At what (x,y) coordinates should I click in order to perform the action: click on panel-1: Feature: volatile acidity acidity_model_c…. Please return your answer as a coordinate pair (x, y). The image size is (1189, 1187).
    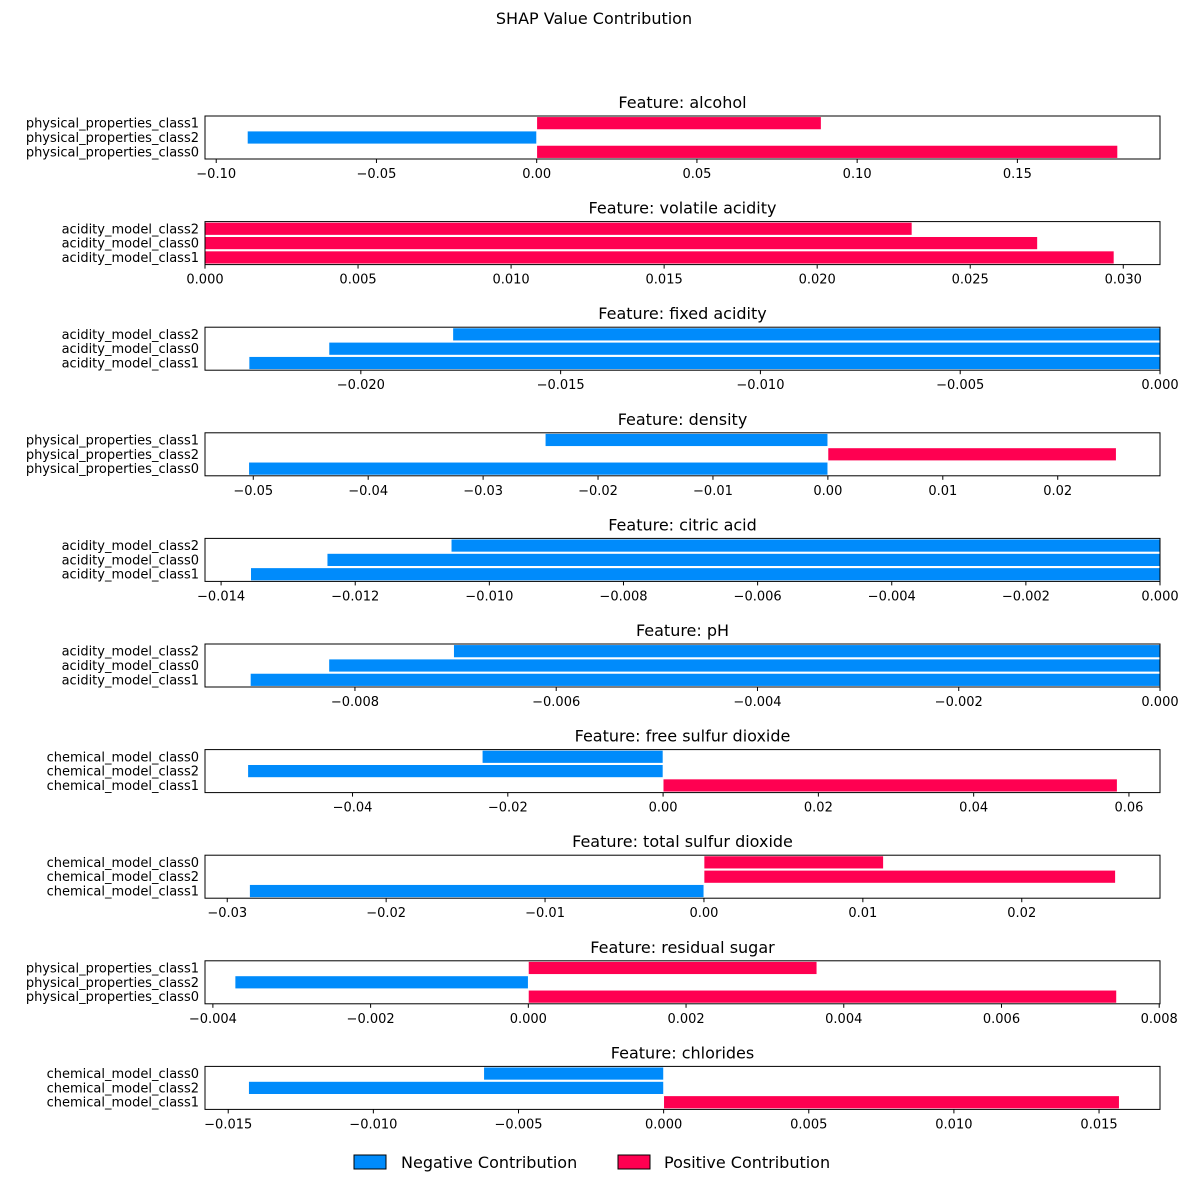
    Looking at the image, I should click on (611, 243).